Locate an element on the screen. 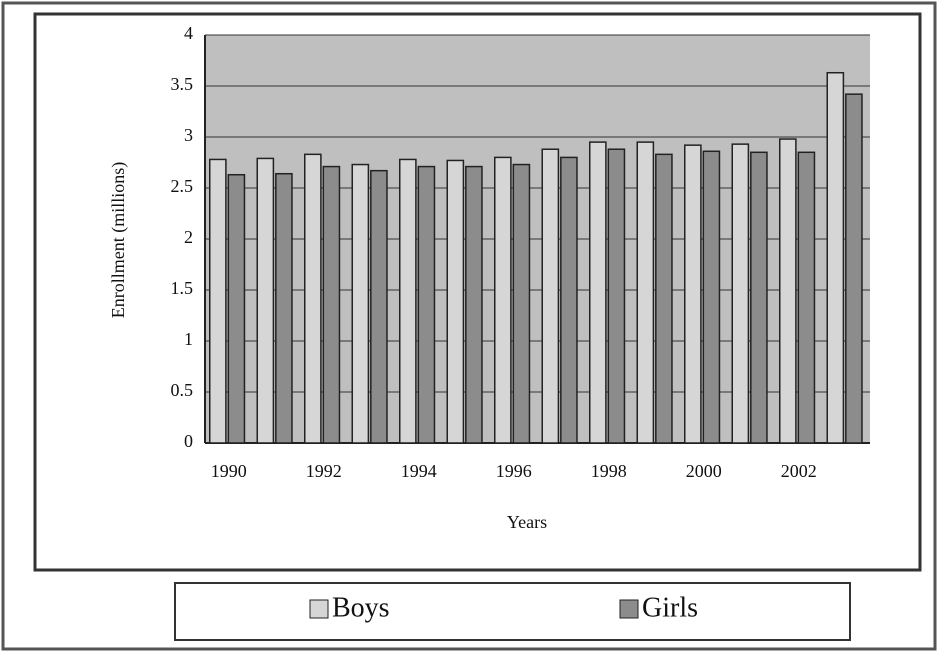  legend-box is located at coordinates (512, 611).